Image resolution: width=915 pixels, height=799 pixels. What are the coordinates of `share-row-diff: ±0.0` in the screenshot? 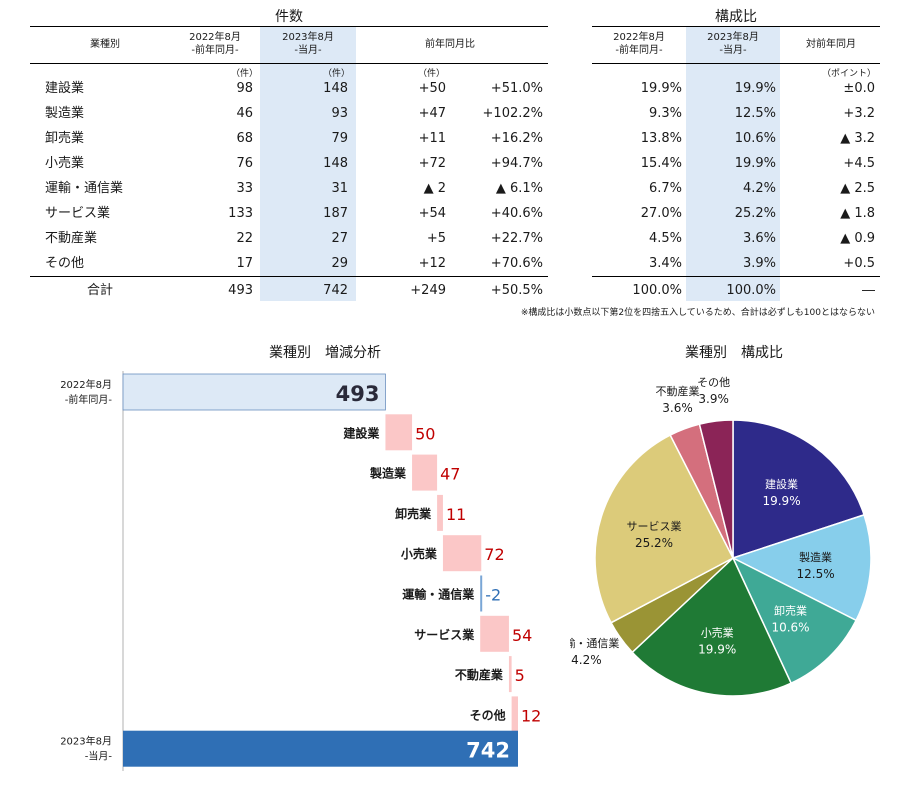 It's located at (859, 88).